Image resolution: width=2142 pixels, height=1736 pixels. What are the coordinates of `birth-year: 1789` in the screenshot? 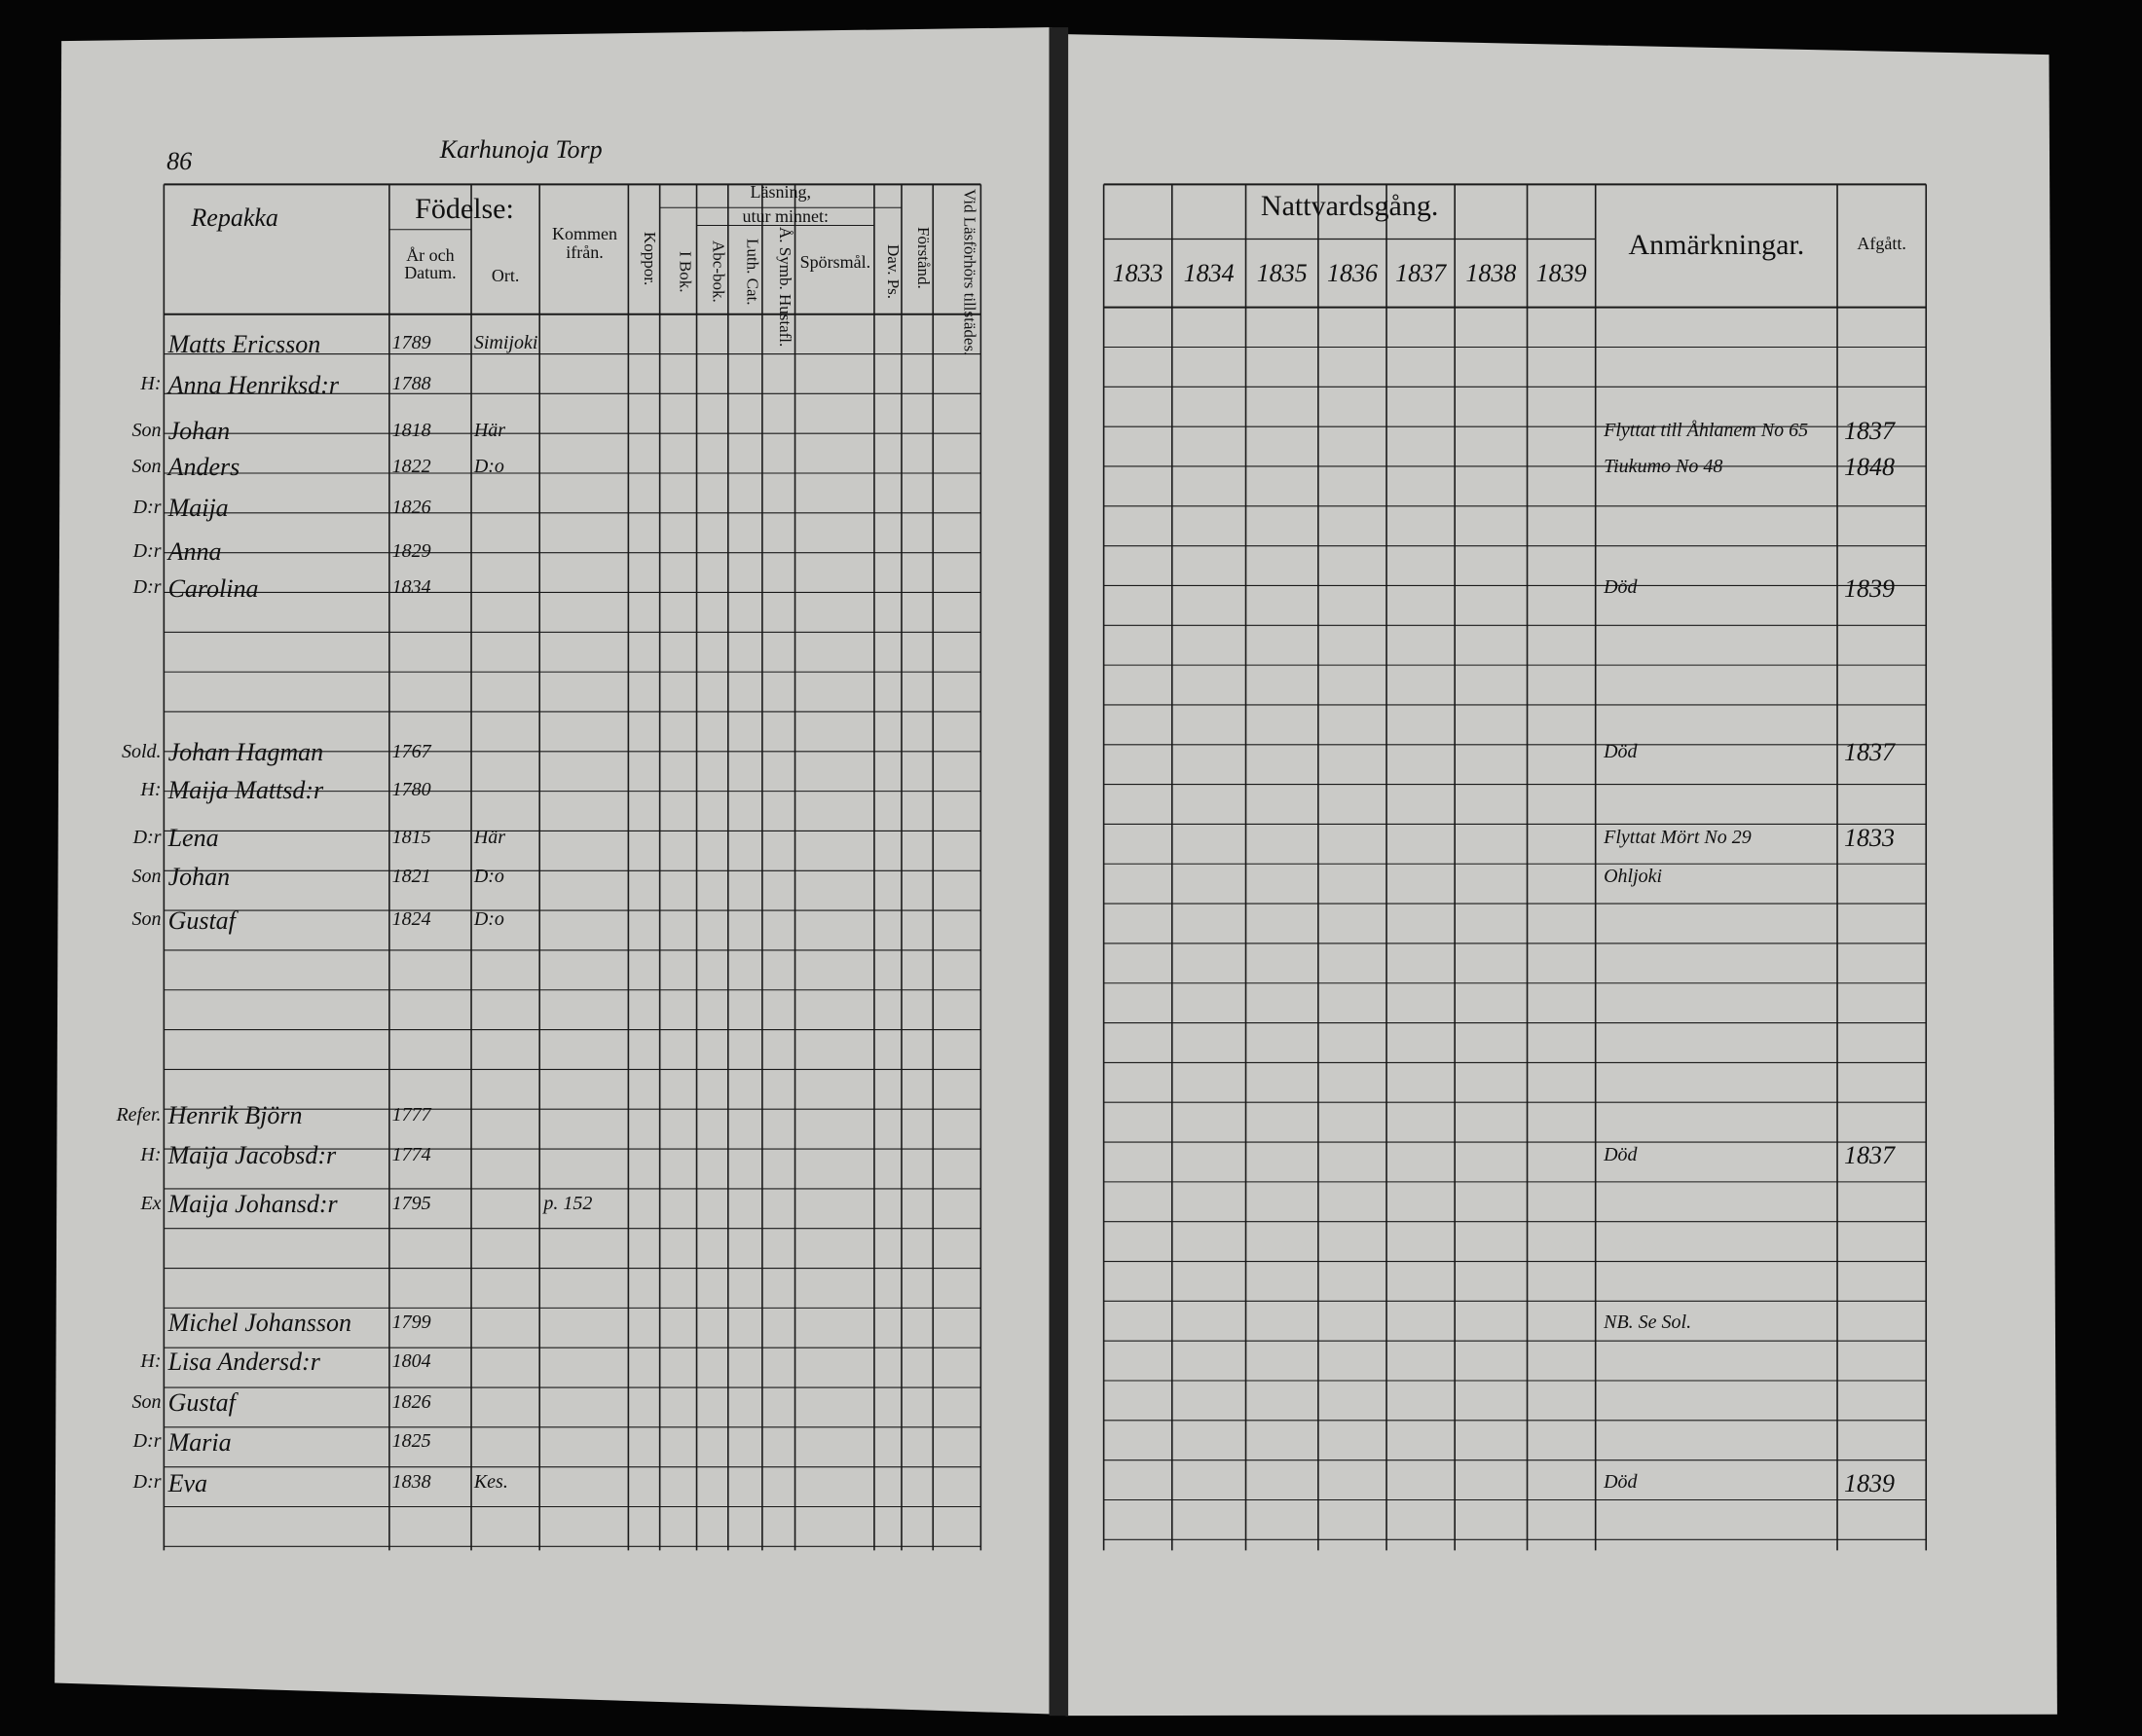 It's located at (411, 343).